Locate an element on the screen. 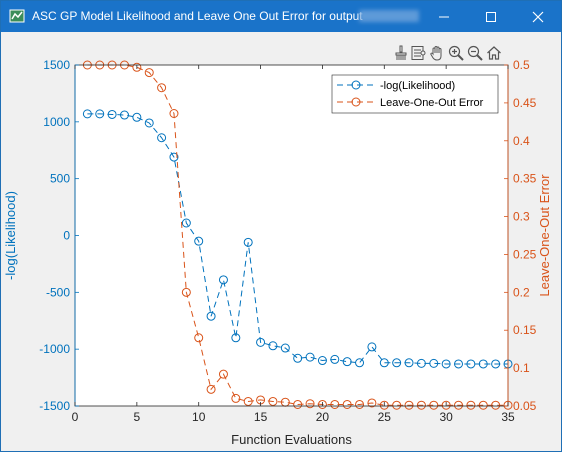 The image size is (562, 452). zoom-in-icon is located at coordinates (456, 53).